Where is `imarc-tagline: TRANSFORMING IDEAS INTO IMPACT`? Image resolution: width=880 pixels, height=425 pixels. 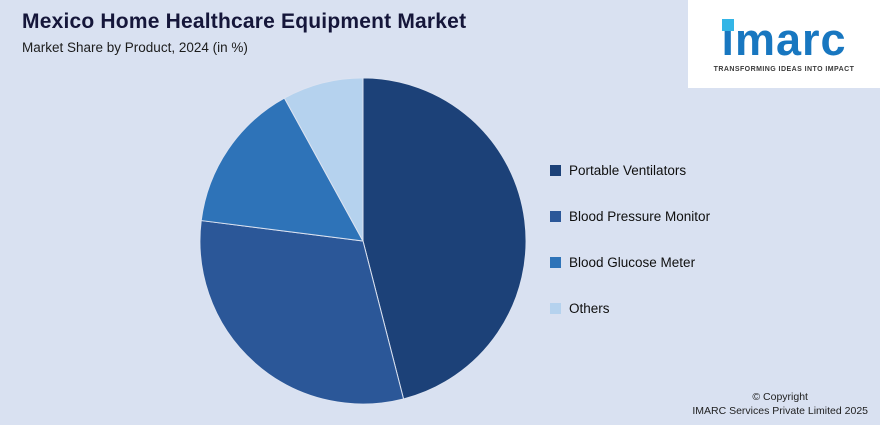 imarc-tagline: TRANSFORMING IDEAS INTO IMPACT is located at coordinates (784, 69).